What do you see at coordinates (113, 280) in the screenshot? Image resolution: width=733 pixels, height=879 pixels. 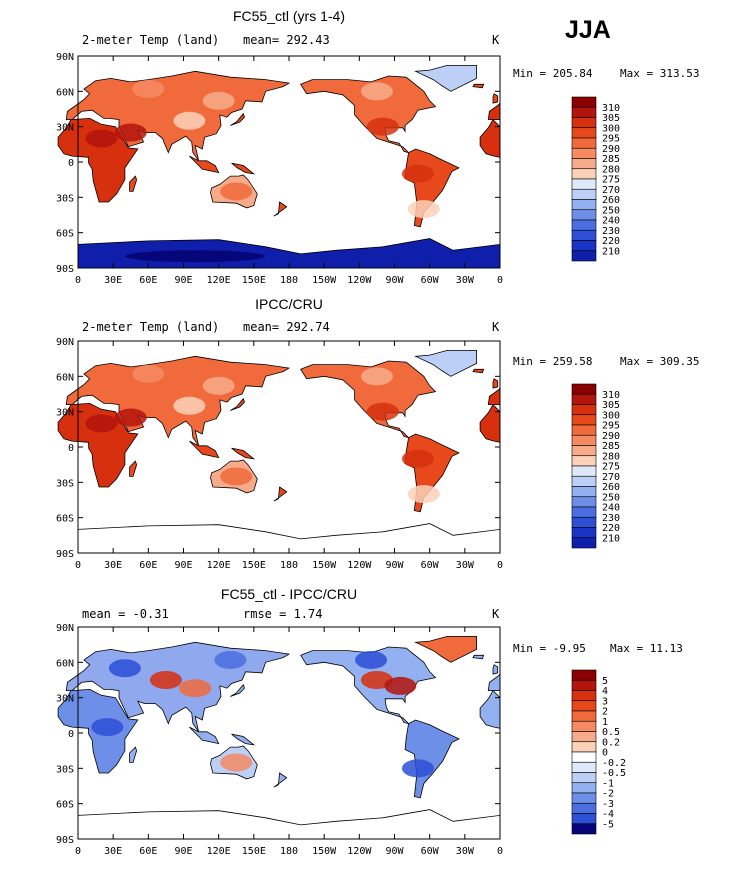 I see `x-tick-label: 30E` at bounding box center [113, 280].